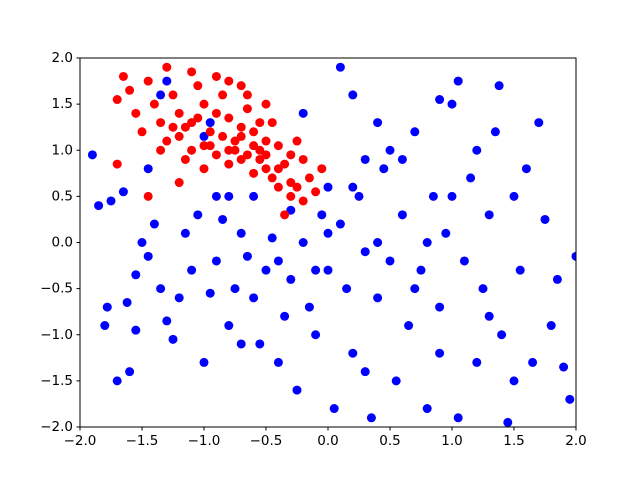 The height and width of the screenshot is (480, 640). Describe the element at coordinates (56, 381) in the screenshot. I see `y-tick-label: −1.5` at that location.